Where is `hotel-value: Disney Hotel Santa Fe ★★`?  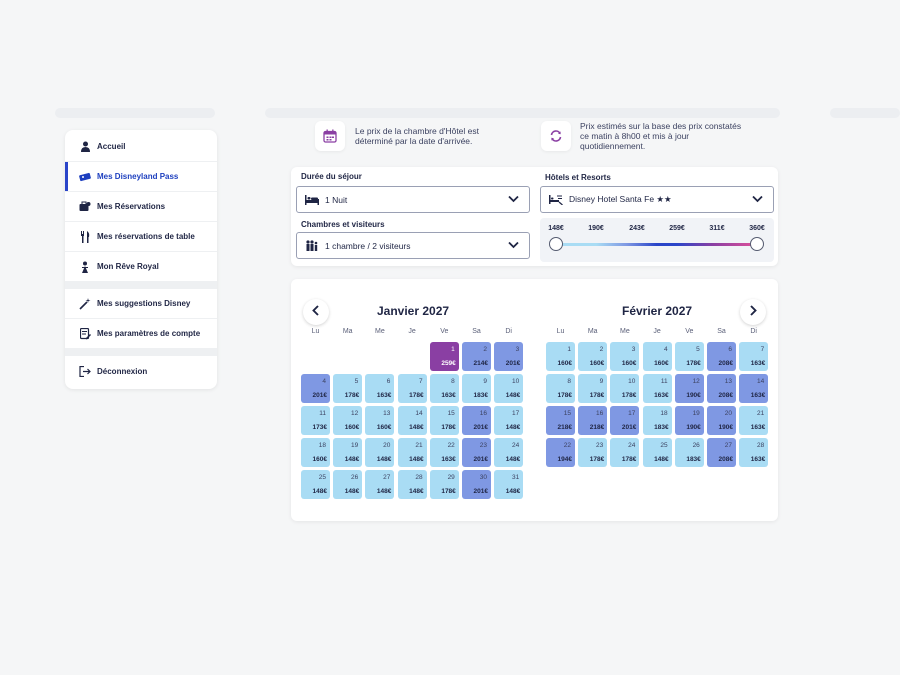 hotel-value: Disney Hotel Santa Fe ★★ is located at coordinates (620, 199).